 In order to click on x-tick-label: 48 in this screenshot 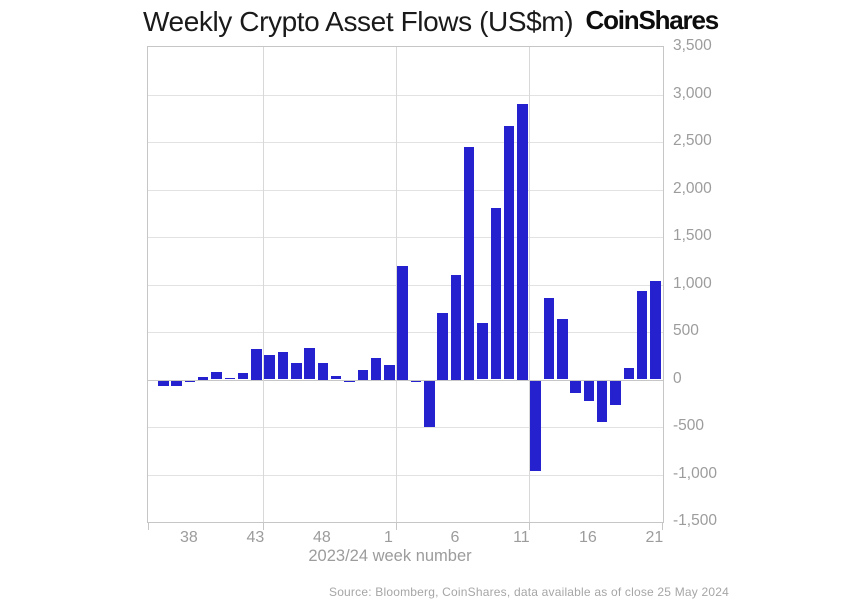, I will do `click(321, 537)`.